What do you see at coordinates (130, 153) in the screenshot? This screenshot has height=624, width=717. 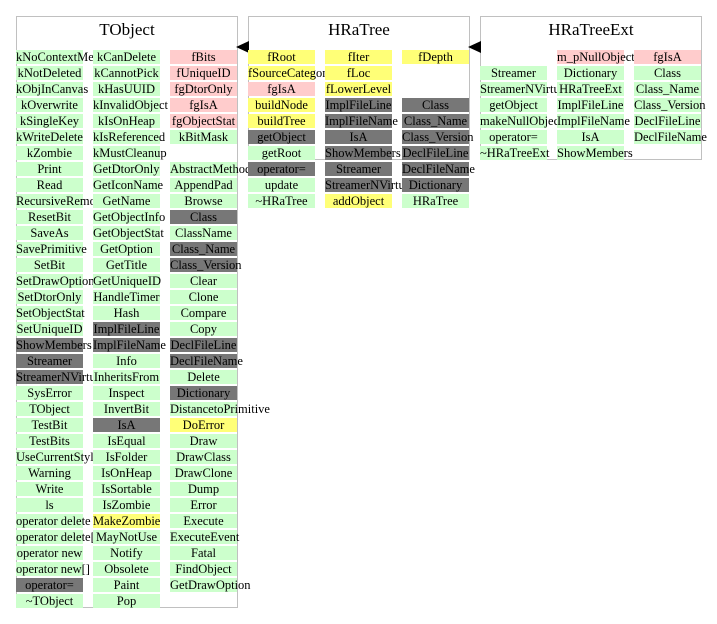 I see `class-member-cell: kMustCleanup` at bounding box center [130, 153].